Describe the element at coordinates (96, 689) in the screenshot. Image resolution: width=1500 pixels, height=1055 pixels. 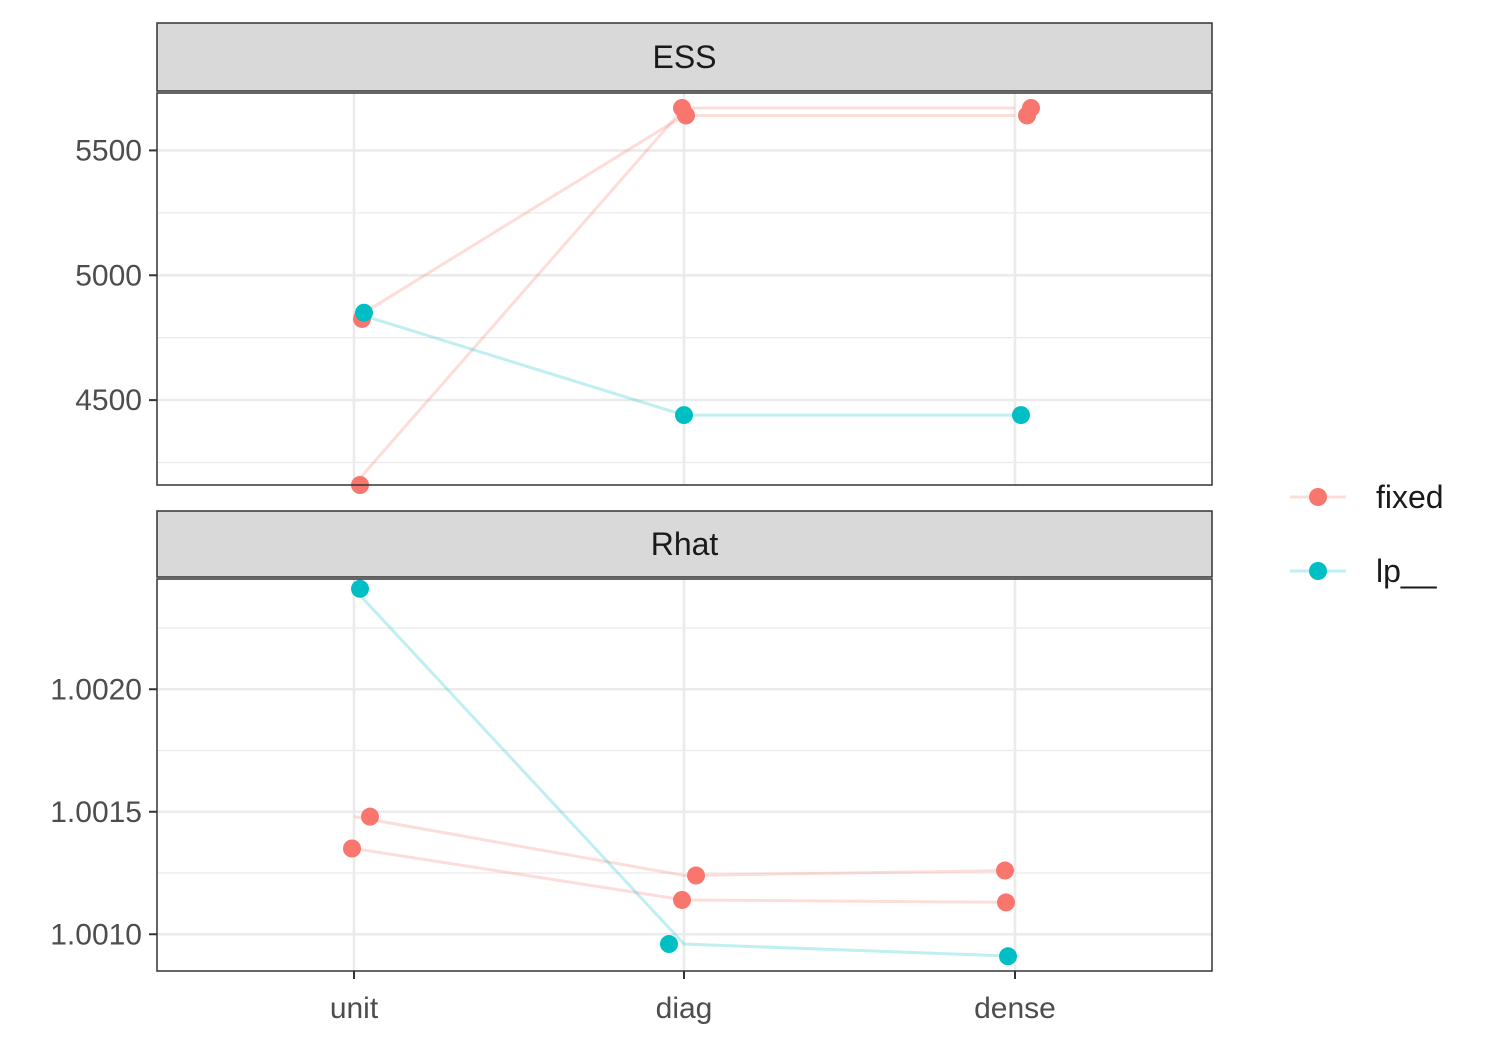
I see `y-tick-label: 1.0020` at that location.